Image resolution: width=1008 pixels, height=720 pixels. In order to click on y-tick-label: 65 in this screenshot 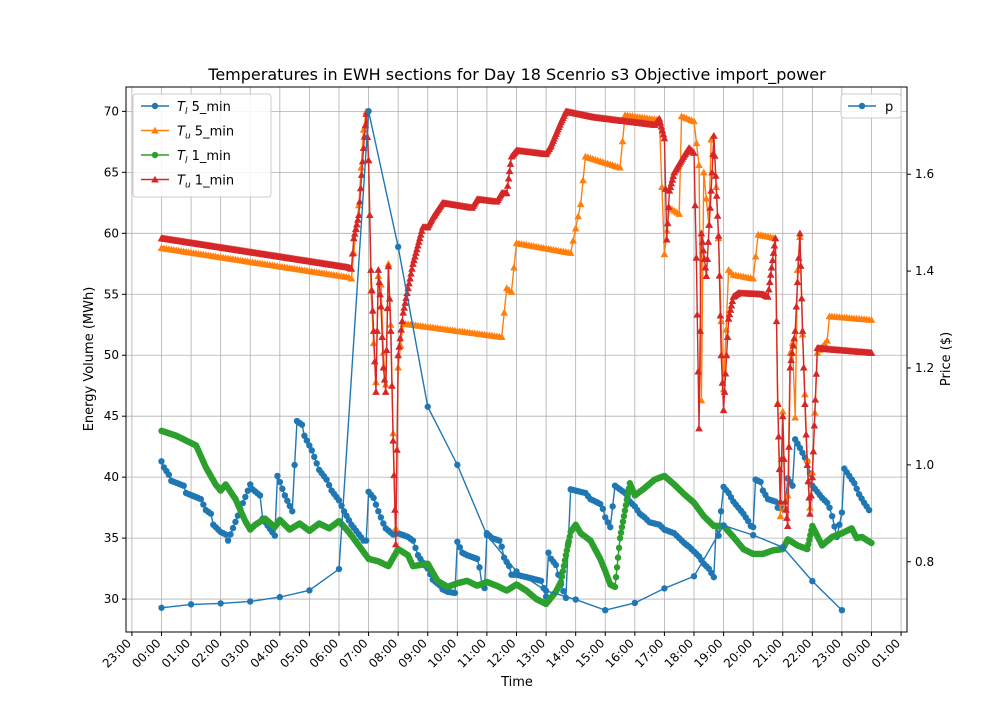, I will do `click(111, 172)`.